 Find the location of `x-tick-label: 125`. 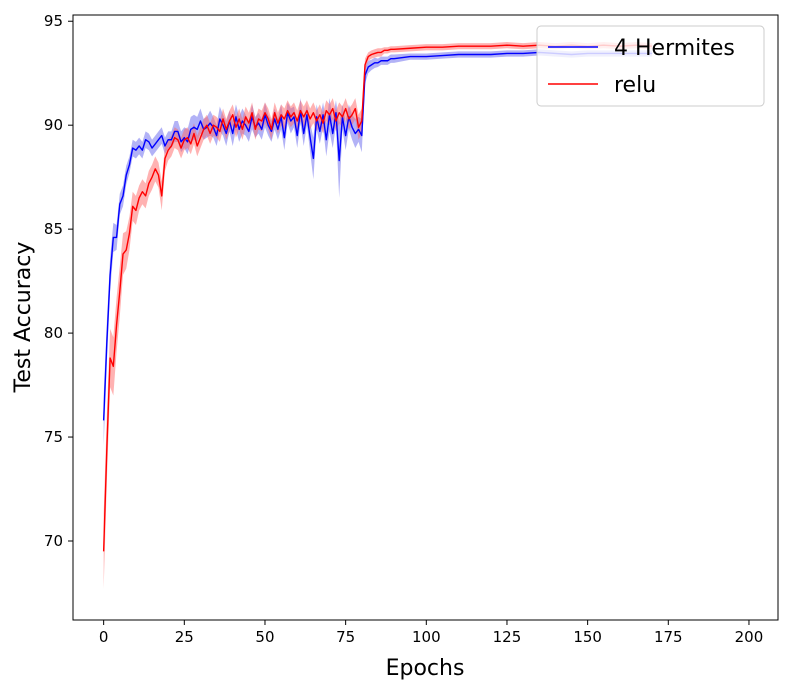

x-tick-label: 125 is located at coordinates (507, 637).